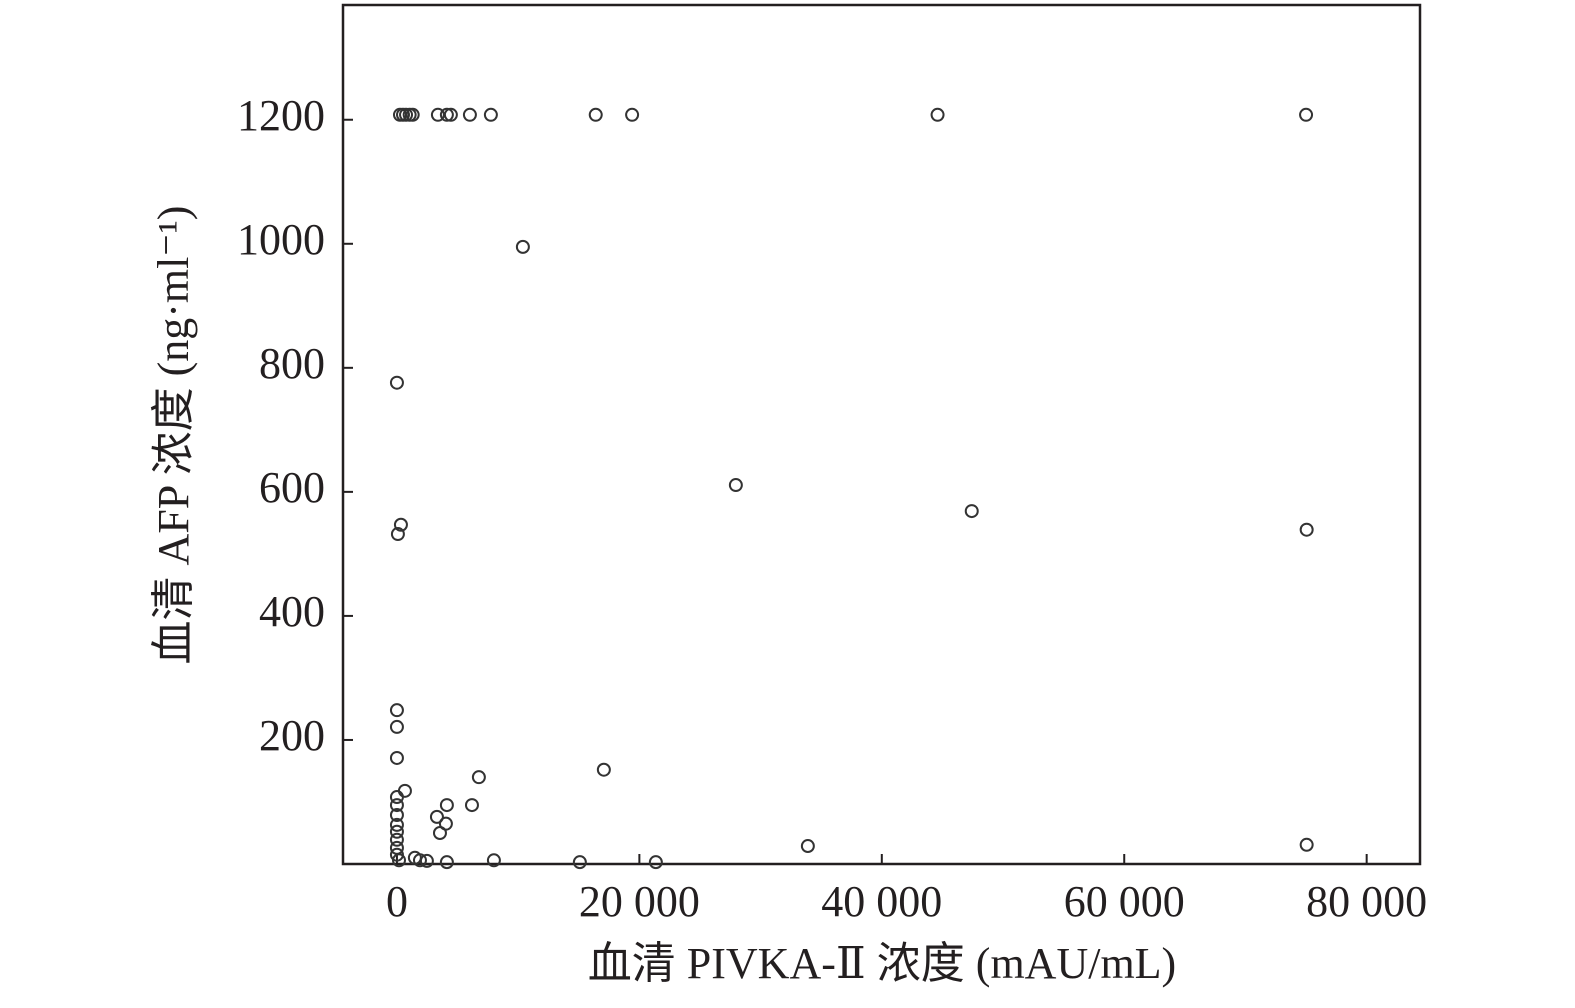 This screenshot has width=1575, height=1008. Describe the element at coordinates (292, 363) in the screenshot. I see `y-tick-label: 800` at that location.